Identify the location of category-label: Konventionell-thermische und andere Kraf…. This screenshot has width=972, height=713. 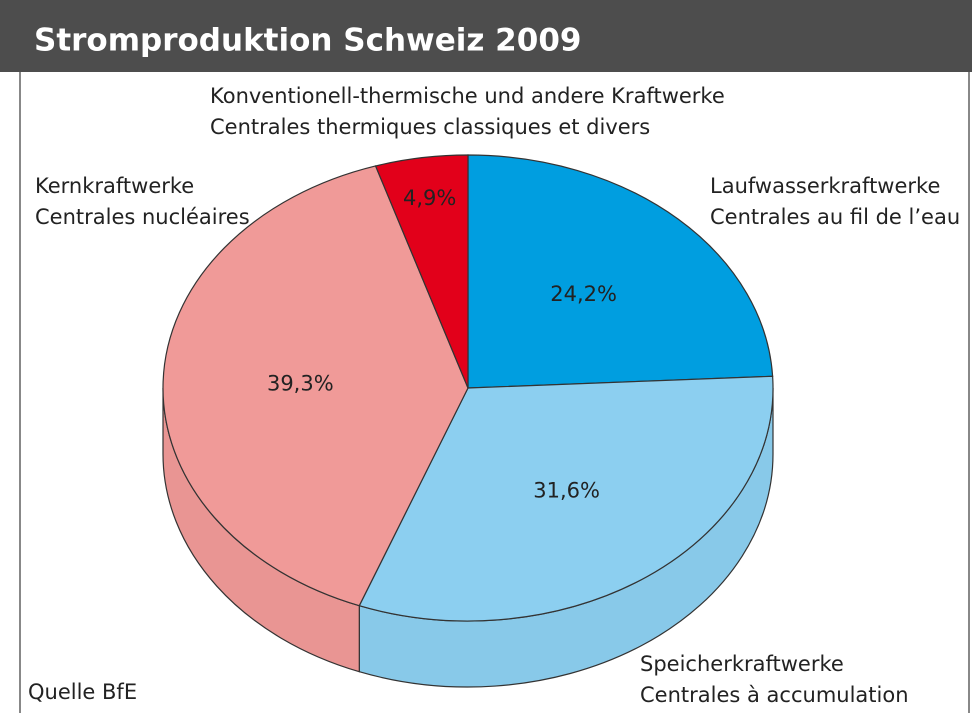
(467, 96).